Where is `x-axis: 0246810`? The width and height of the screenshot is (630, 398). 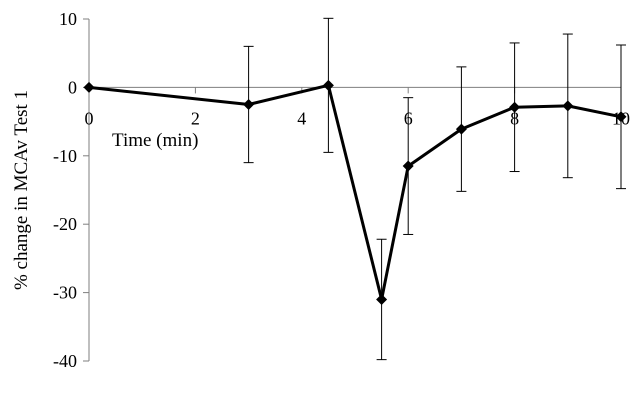
x-axis: 0246810 is located at coordinates (357, 107).